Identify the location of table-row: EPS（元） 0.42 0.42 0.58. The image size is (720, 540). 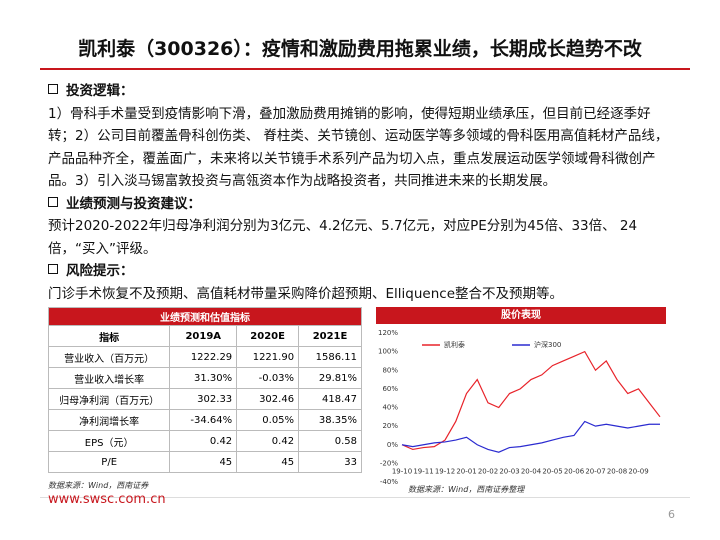
(204, 441).